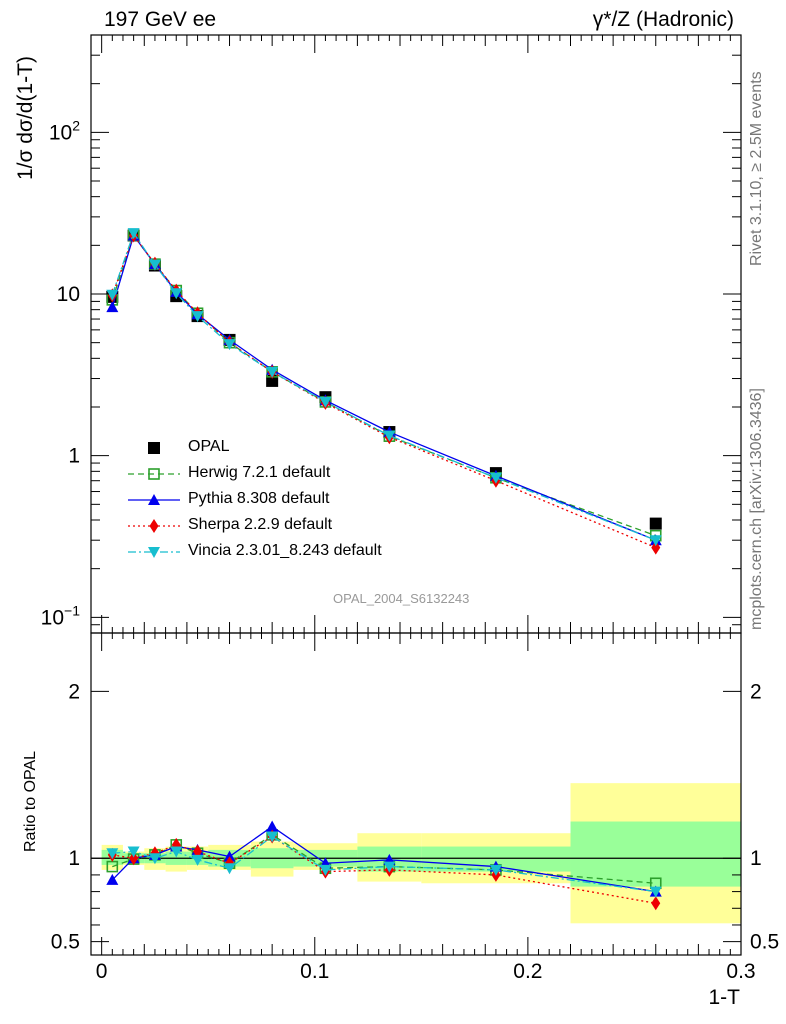  I want to click on ratio-ytick-label-right-2: 2, so click(756, 691).